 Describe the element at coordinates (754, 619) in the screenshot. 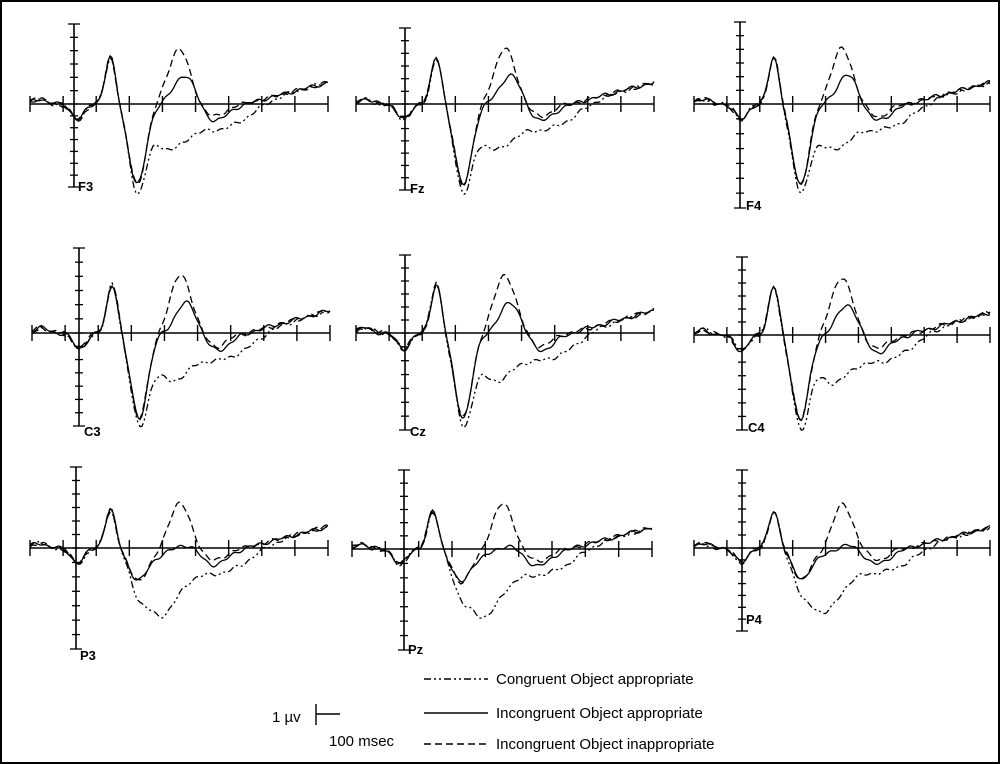

I see `electrode-label: P4` at that location.